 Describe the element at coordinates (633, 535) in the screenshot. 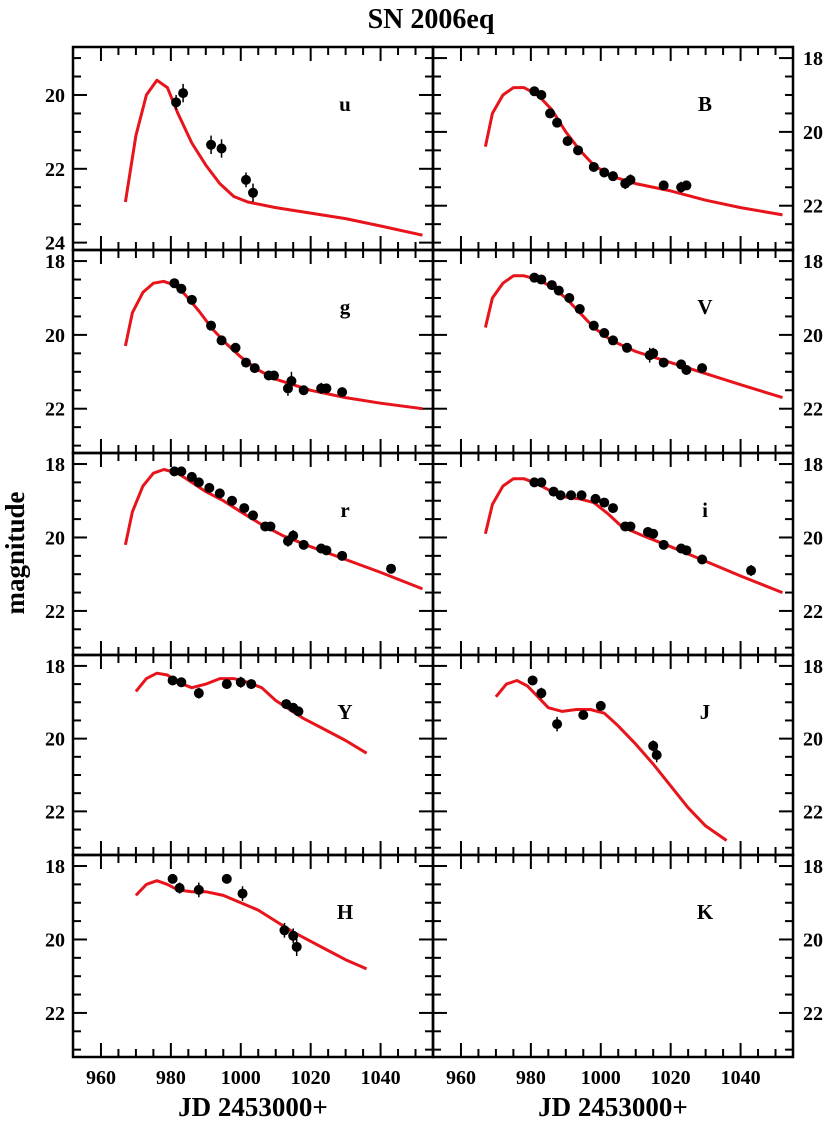

I see `model-curve-i` at that location.